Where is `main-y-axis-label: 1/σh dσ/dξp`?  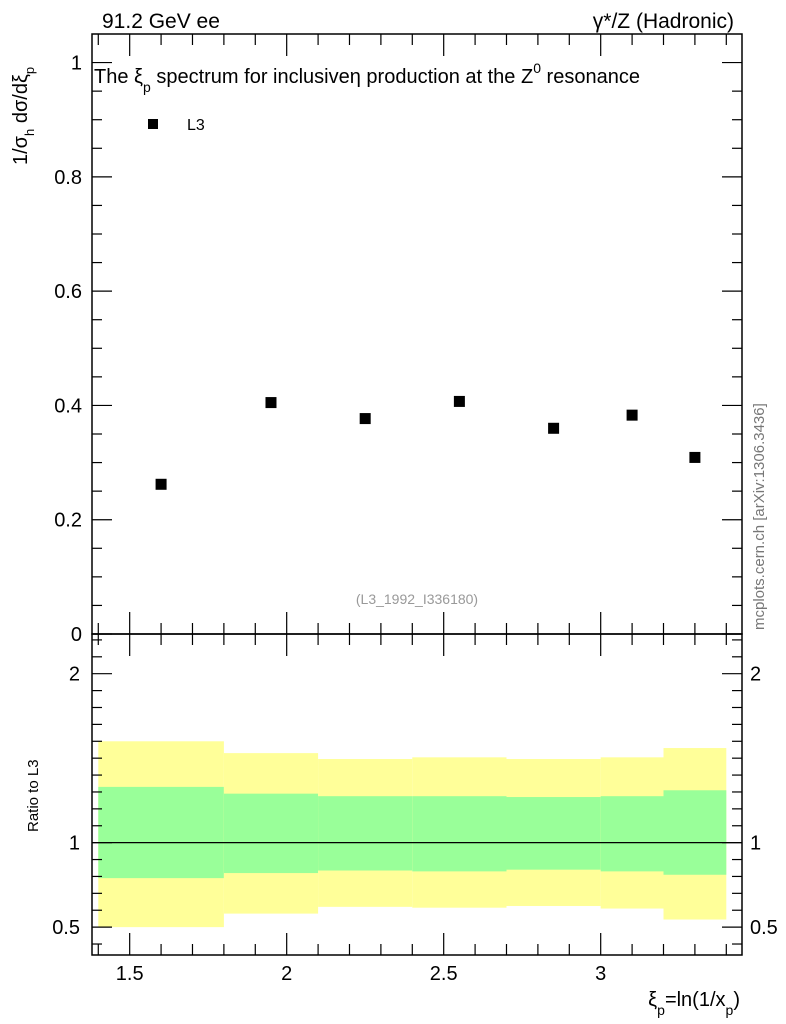
main-y-axis-label: 1/σh dσ/dξp is located at coordinates (23, 116).